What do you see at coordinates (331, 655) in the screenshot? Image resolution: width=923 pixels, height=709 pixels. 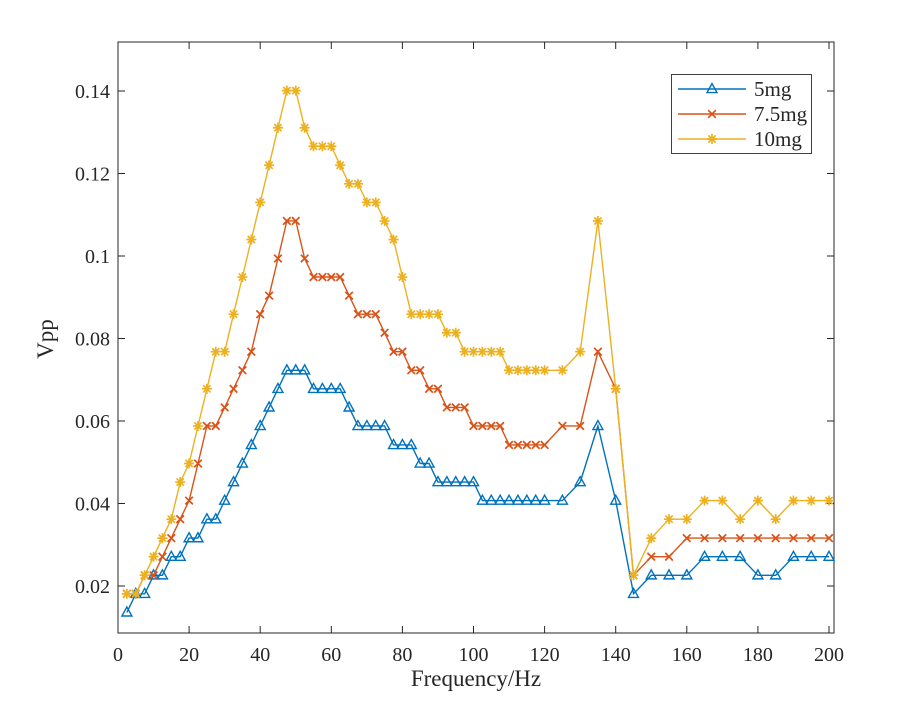 I see `x-tick-label: 60` at bounding box center [331, 655].